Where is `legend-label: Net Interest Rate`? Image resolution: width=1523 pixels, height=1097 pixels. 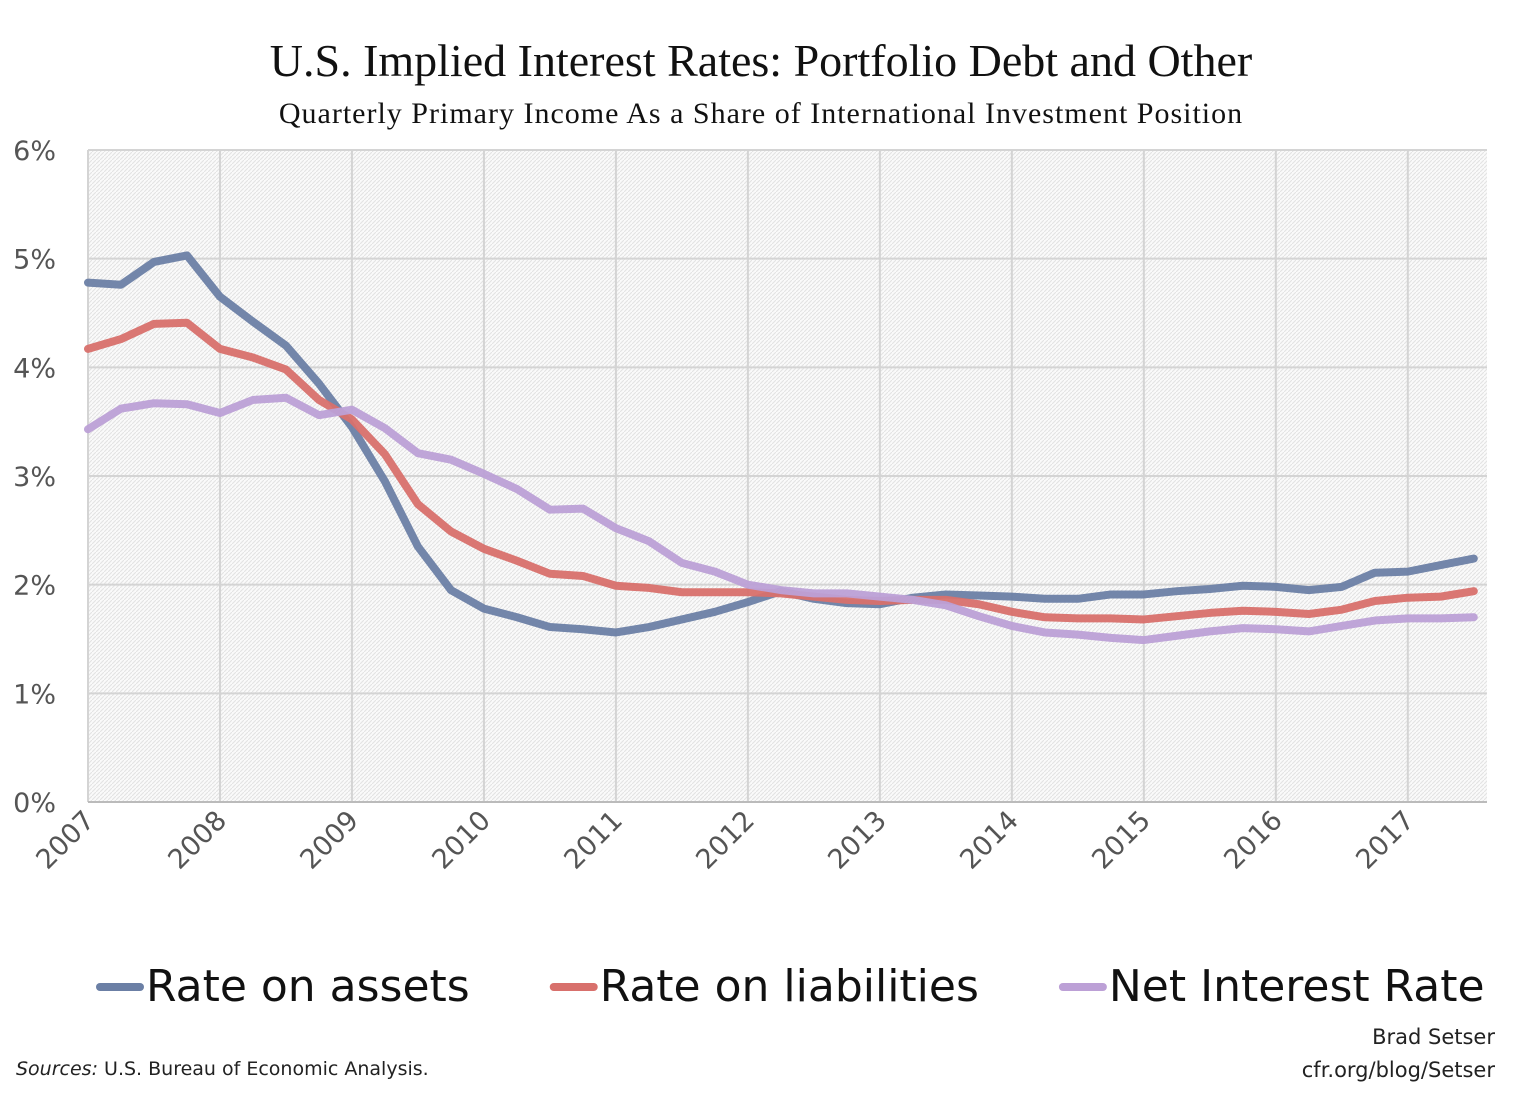 legend-label: Net Interest Rate is located at coordinates (1297, 986).